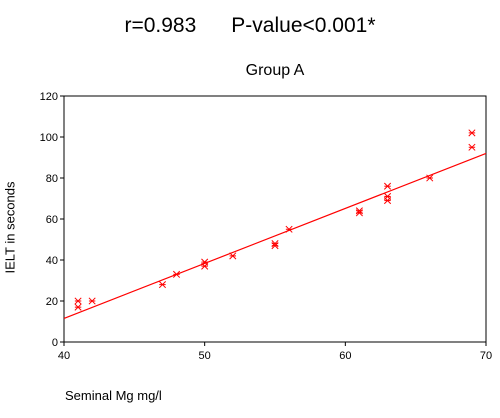 The image size is (500, 418). Describe the element at coordinates (205, 356) in the screenshot. I see `x-tick-label: 50` at that location.